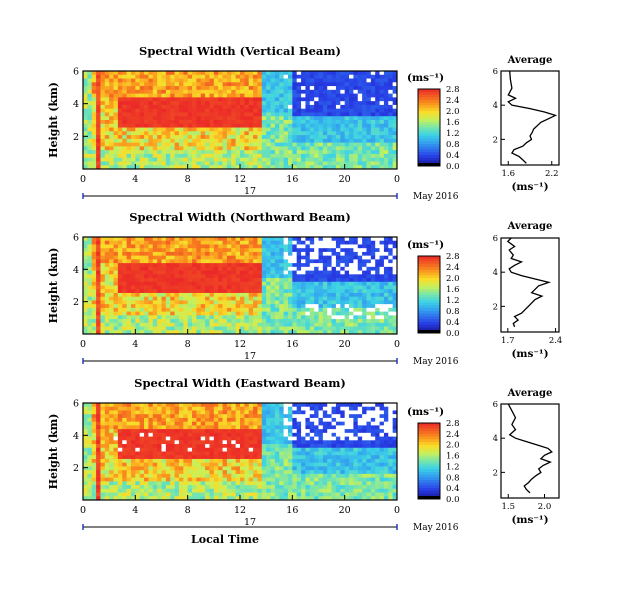 Image resolution: width=618 pixels, height=598 pixels. Describe the element at coordinates (429, 324) in the screenshot. I see `colorbar-swatch` at that location.